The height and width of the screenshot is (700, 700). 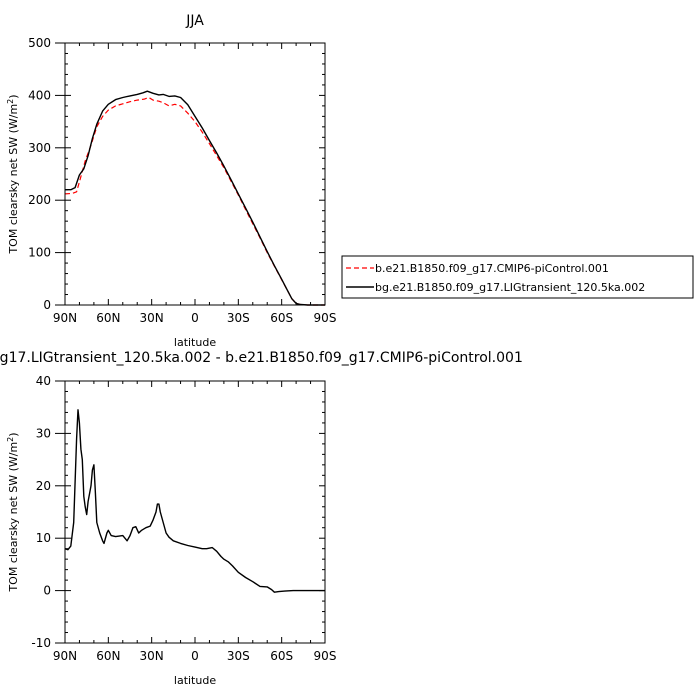 I want to click on bottom-x-tick-label: 30S, so click(x=238, y=656).